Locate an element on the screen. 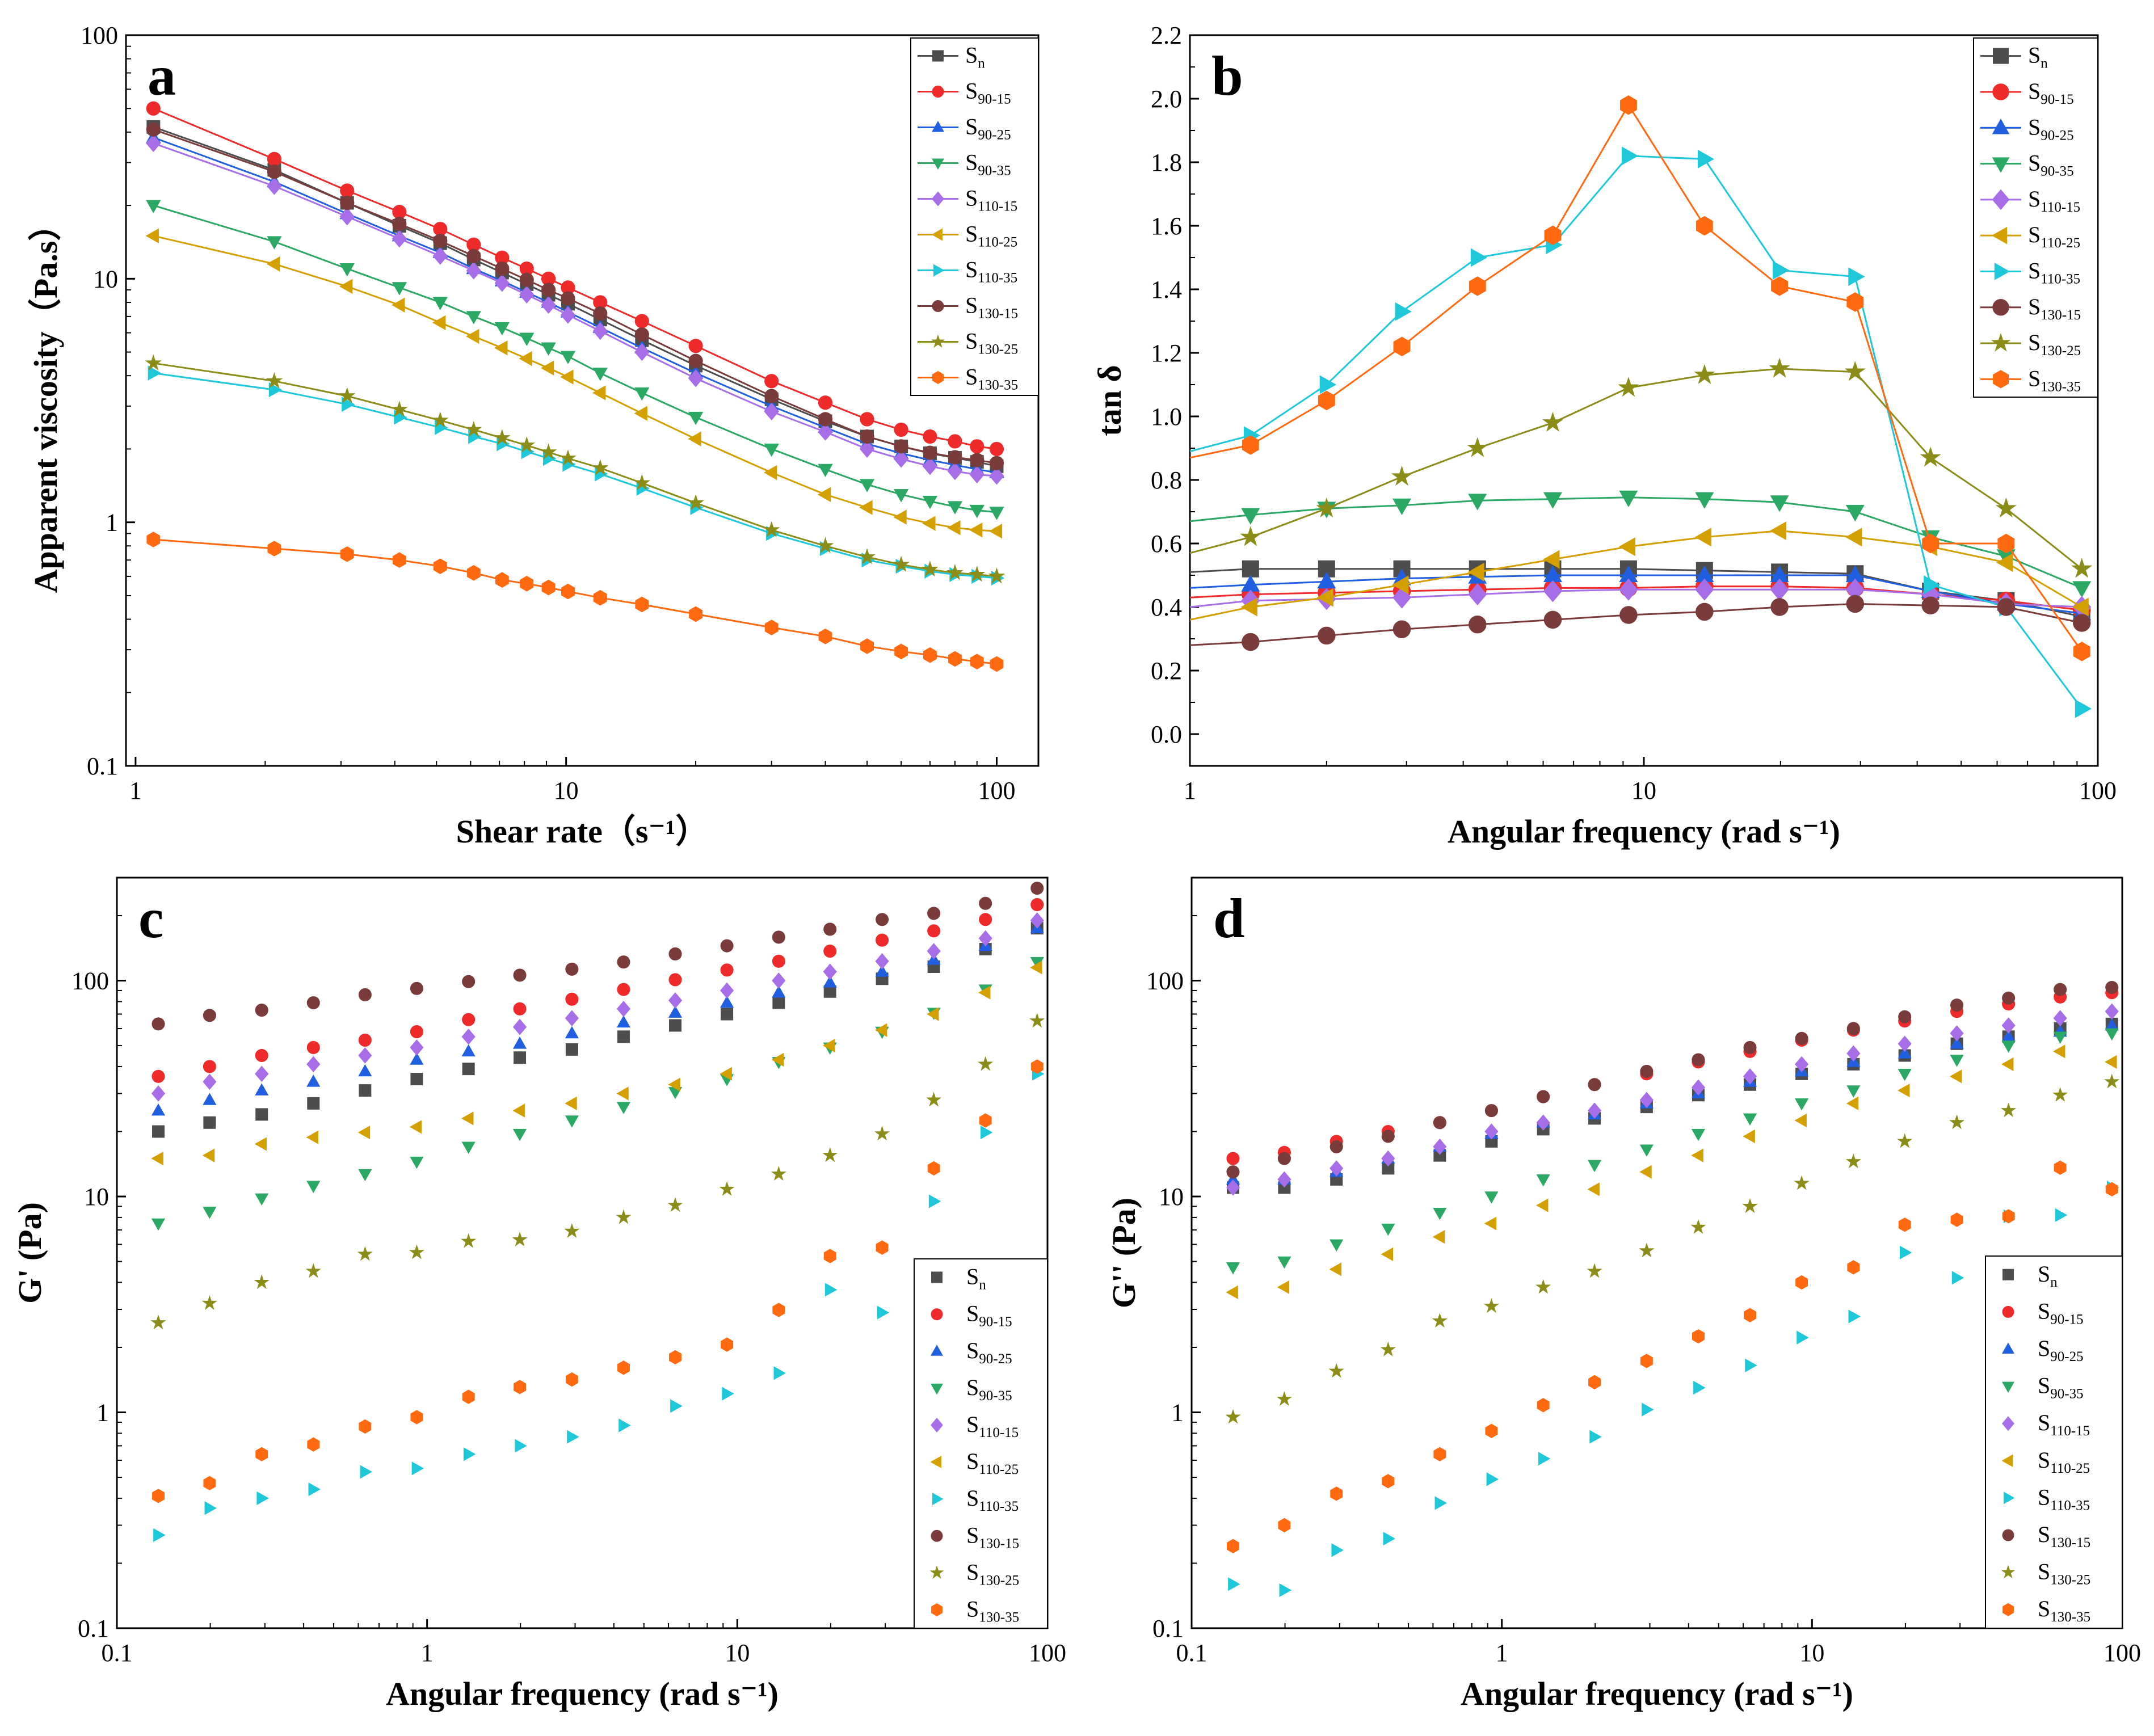 Image resolution: width=2154 pixels, height=1736 pixels. series-line is located at coordinates (575, 309).